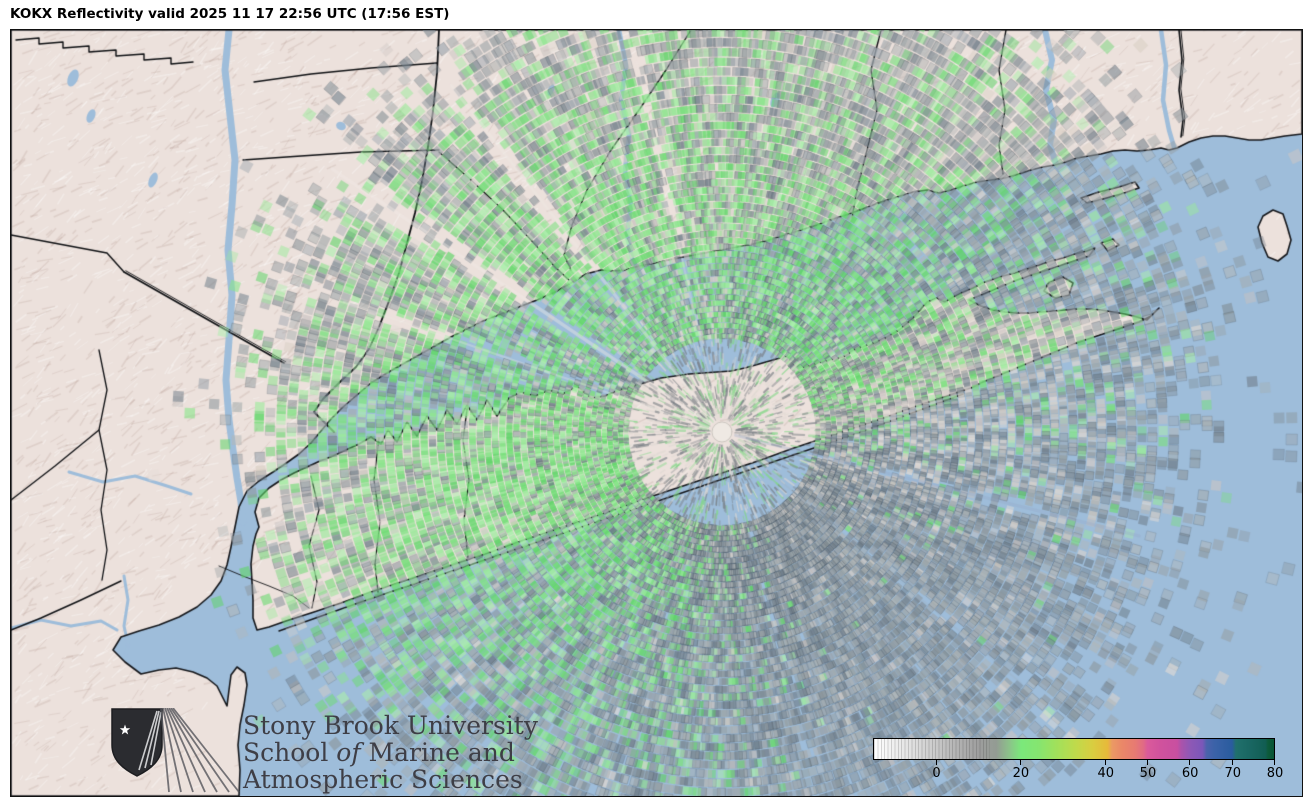  I want to click on colorbar-striation, so click(932, 749).